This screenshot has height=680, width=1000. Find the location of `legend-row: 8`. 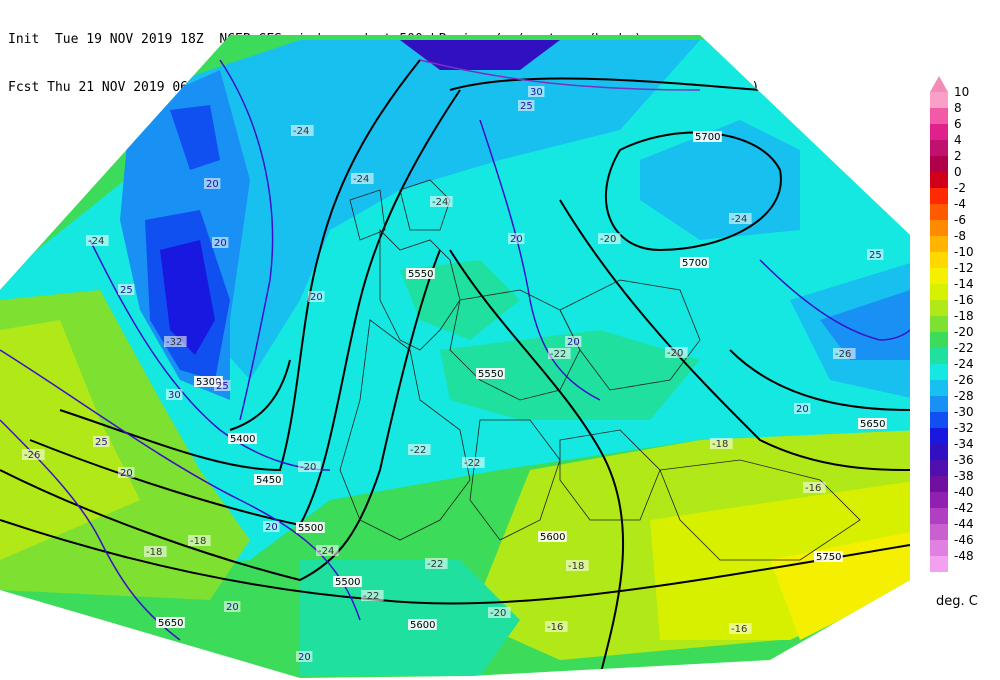

legend-row: 8 is located at coordinates (965, 112).